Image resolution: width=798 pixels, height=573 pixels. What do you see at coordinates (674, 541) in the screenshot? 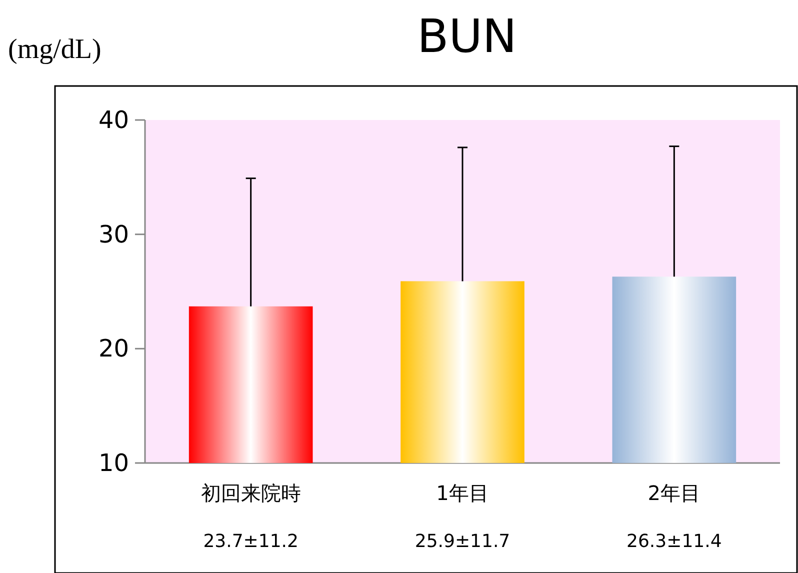
I see `data-label: 26.3±11.4` at bounding box center [674, 541].